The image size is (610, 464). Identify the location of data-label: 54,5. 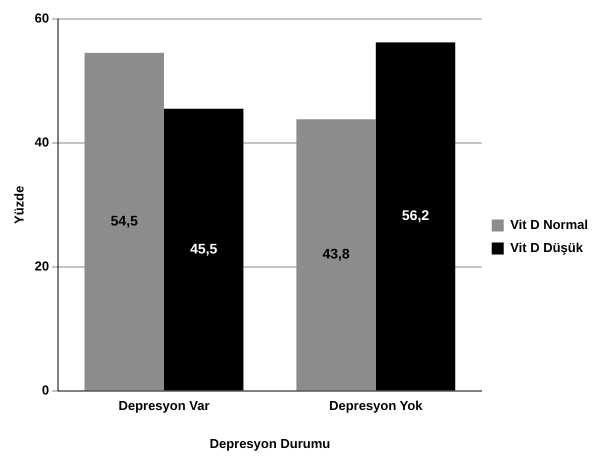
(124, 220).